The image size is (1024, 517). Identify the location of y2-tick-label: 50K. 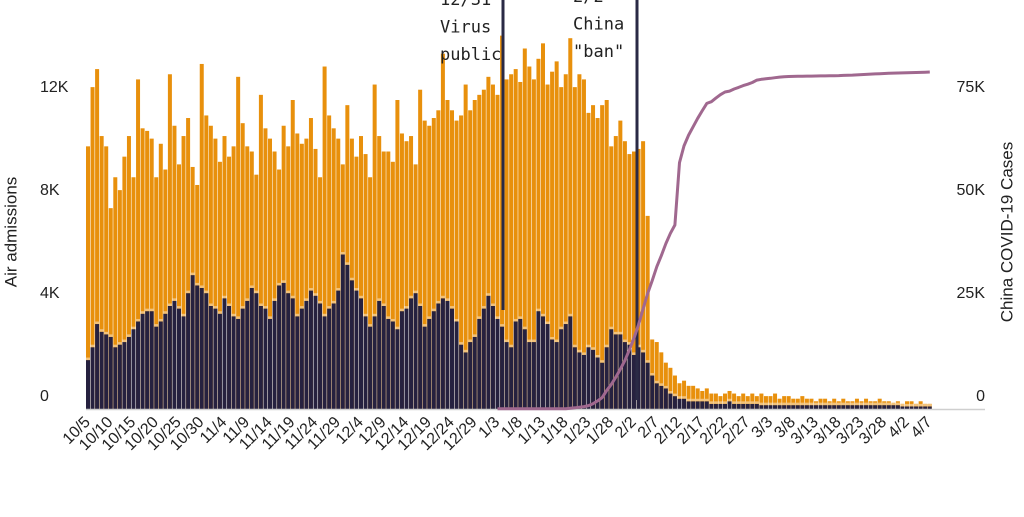
(971, 190).